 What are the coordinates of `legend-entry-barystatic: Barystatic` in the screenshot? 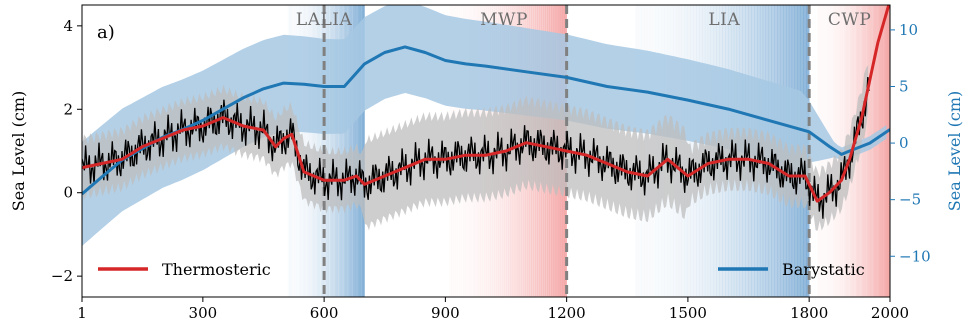 It's located at (791, 269).